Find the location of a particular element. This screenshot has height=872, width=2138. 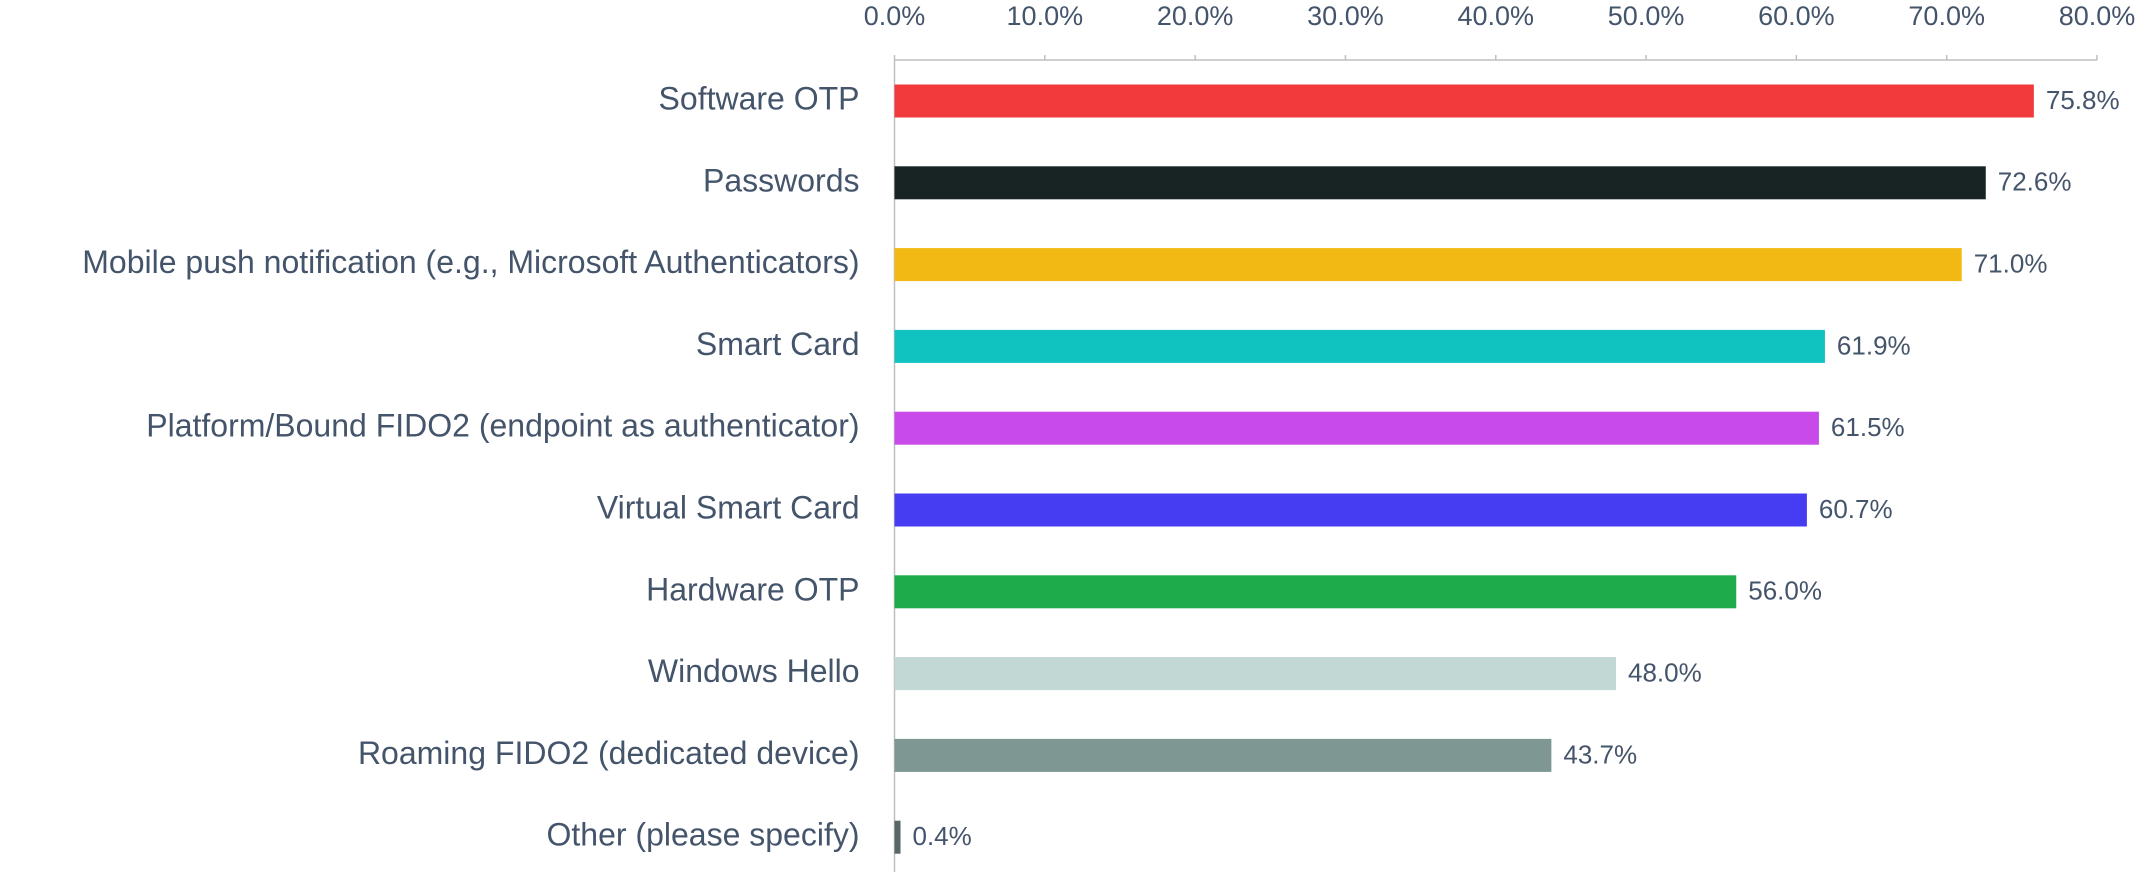

x-tick-label: 80.0% is located at coordinates (2097, 16).